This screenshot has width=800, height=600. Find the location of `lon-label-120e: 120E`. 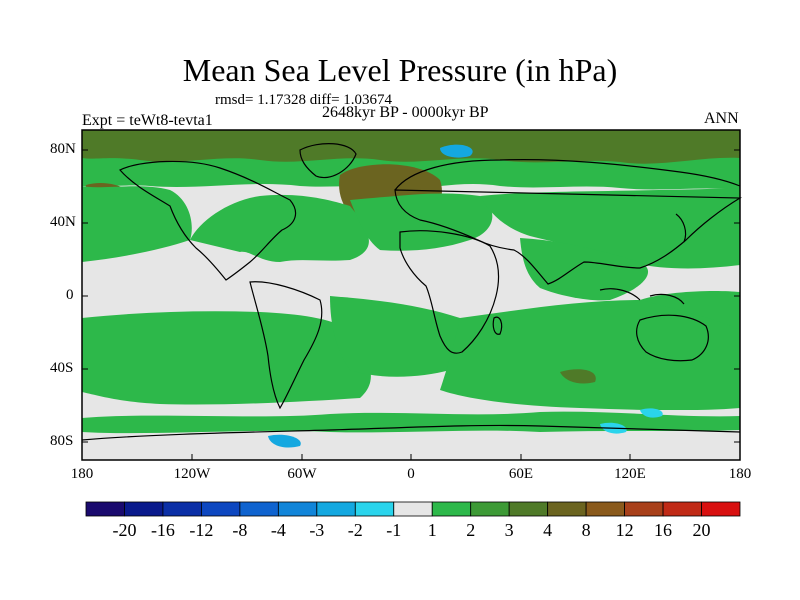

lon-label-120e: 120E is located at coordinates (630, 474).